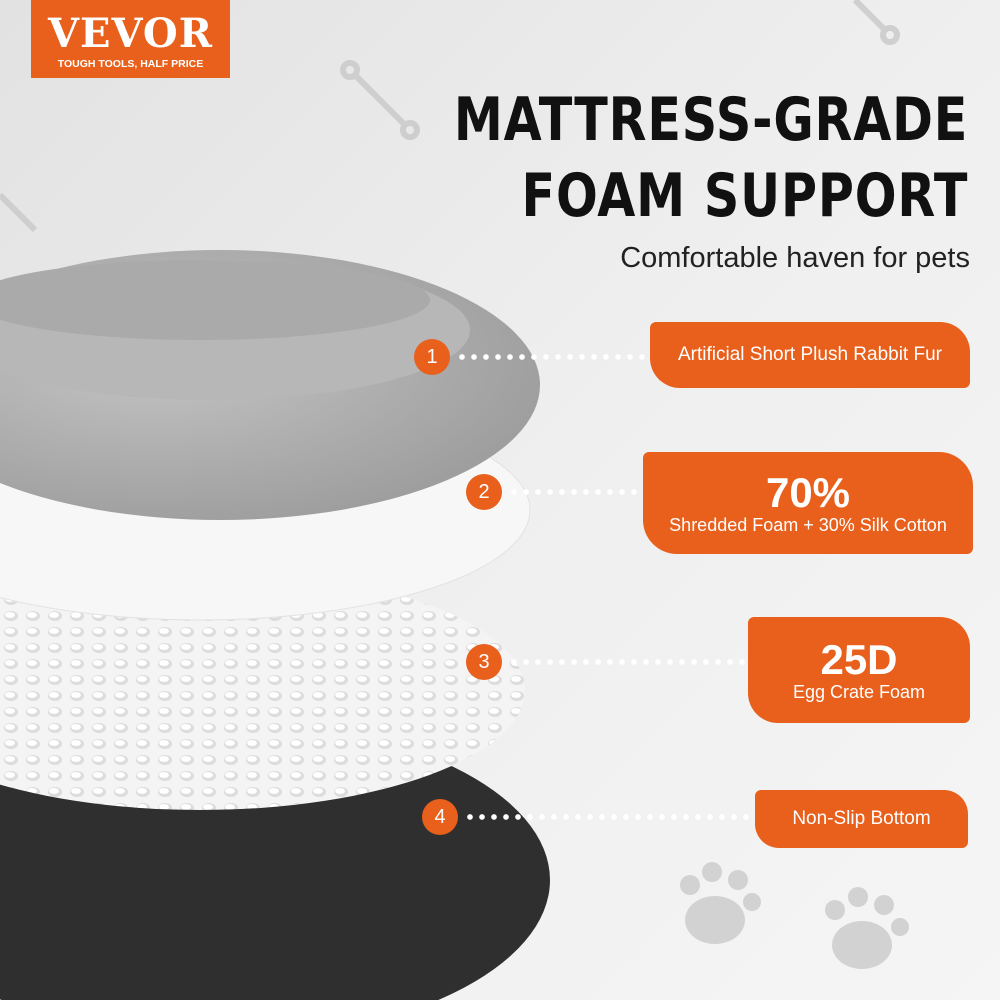 The height and width of the screenshot is (1000, 1000). I want to click on headline: MATTRESS-GRADE FOAM SUPPORT, so click(710, 158).